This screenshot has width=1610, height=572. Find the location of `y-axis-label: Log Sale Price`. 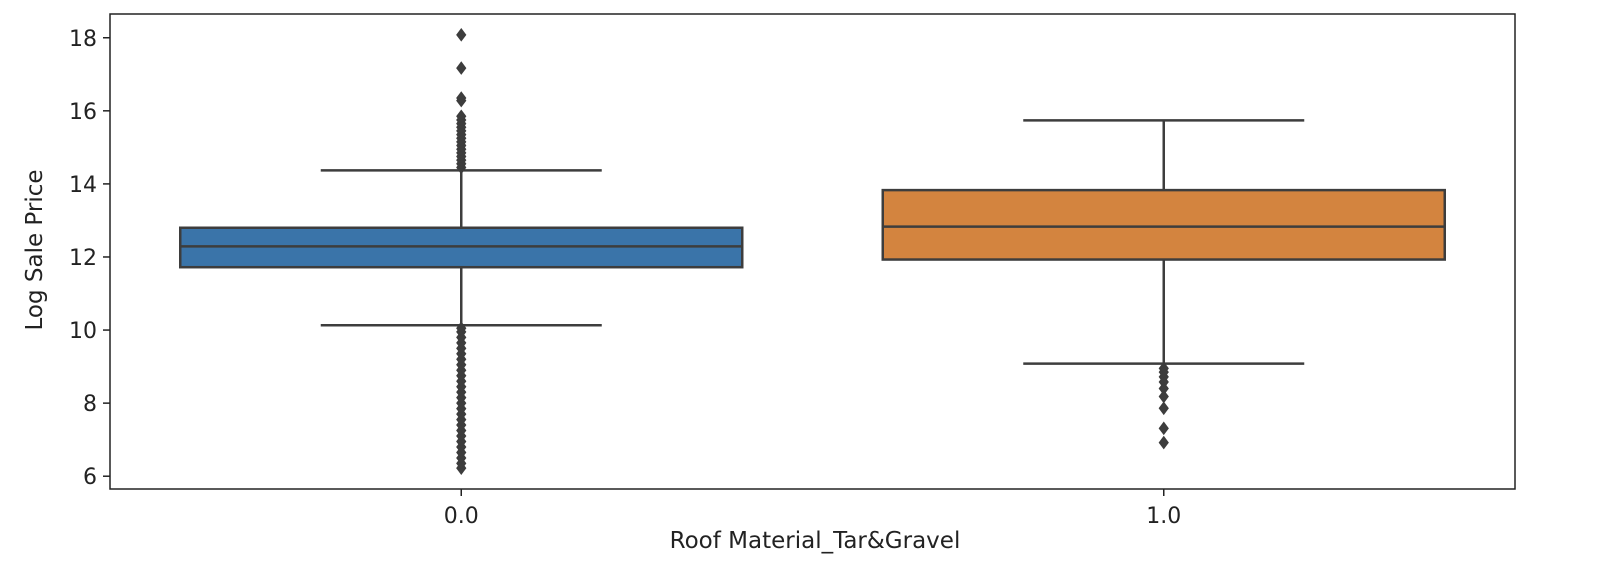

y-axis-label: Log Sale Price is located at coordinates (35, 249).